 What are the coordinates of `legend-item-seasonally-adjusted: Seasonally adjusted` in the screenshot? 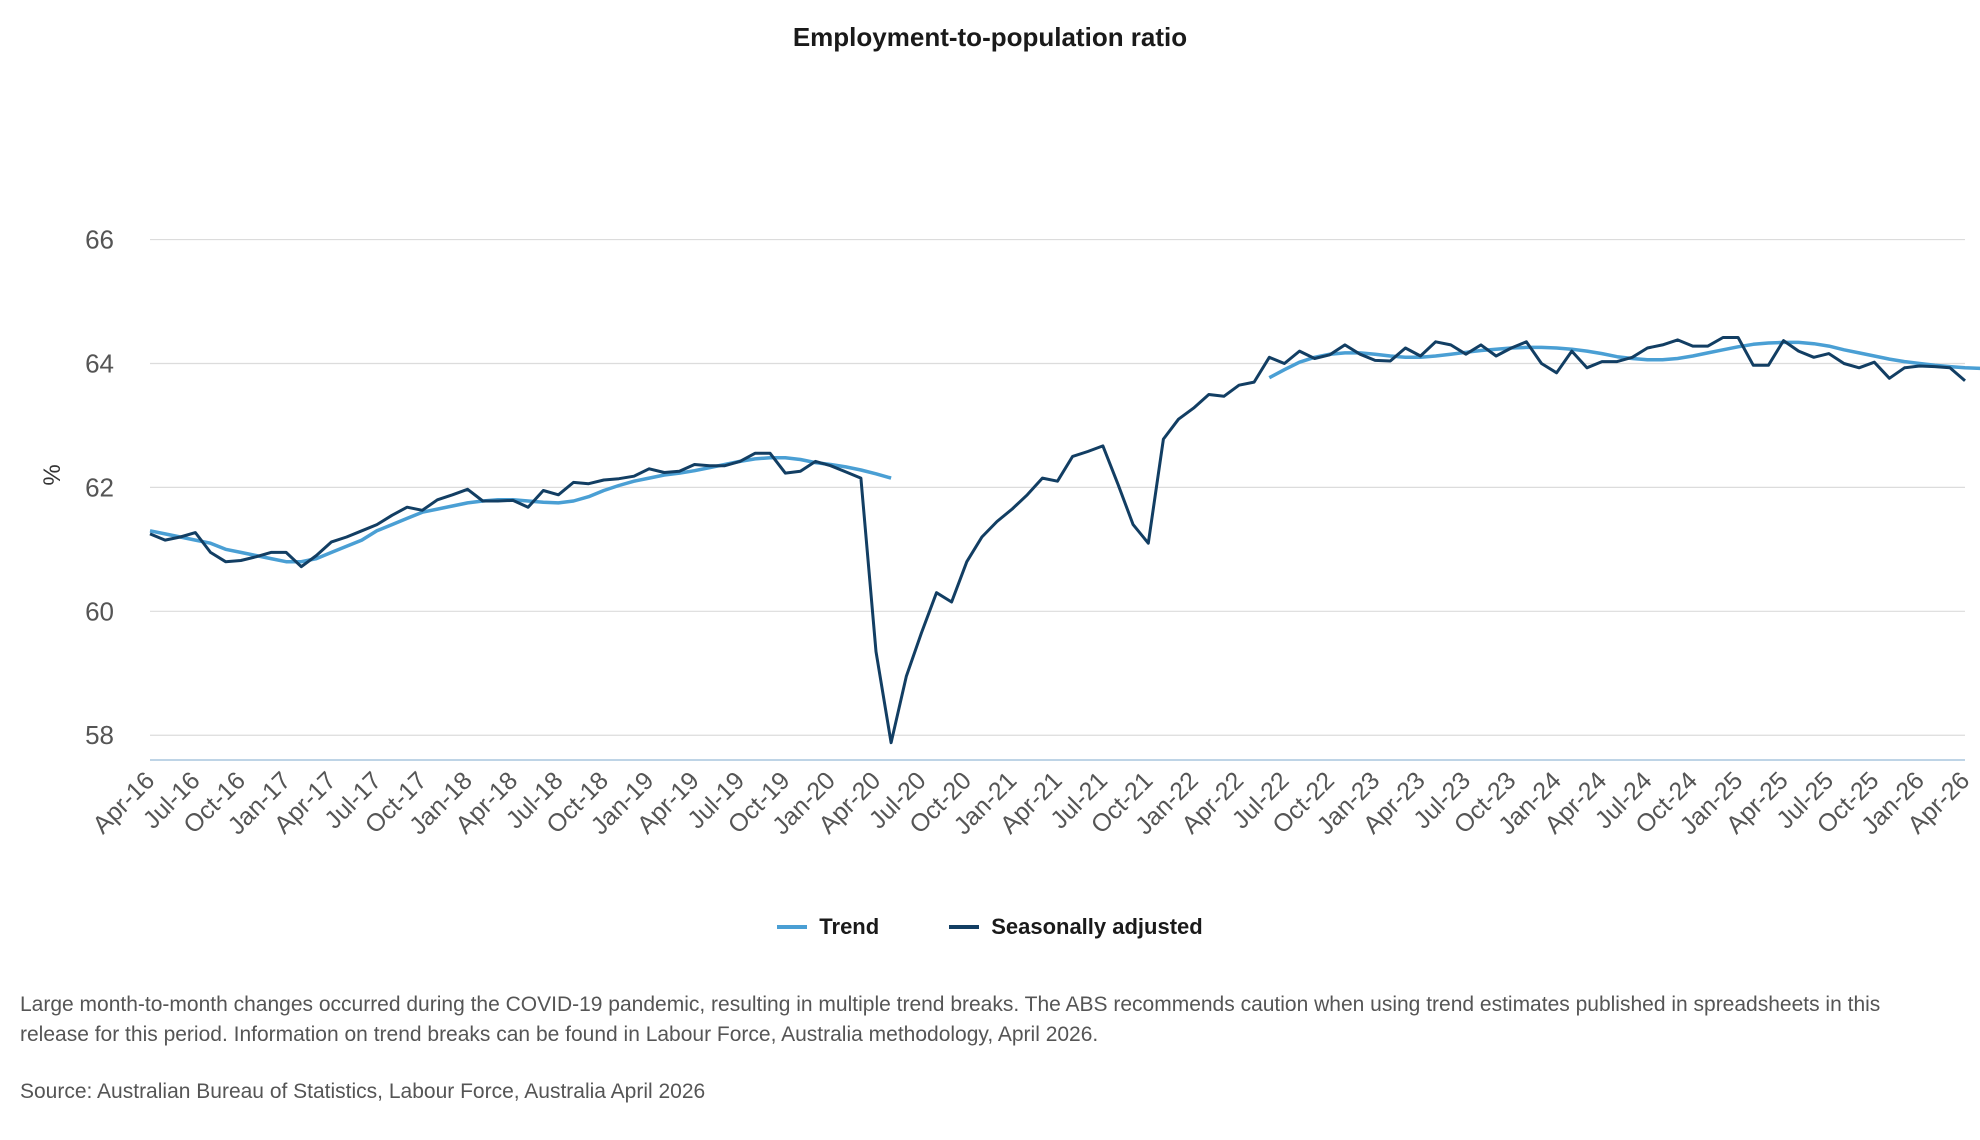 It's located at (1076, 927).